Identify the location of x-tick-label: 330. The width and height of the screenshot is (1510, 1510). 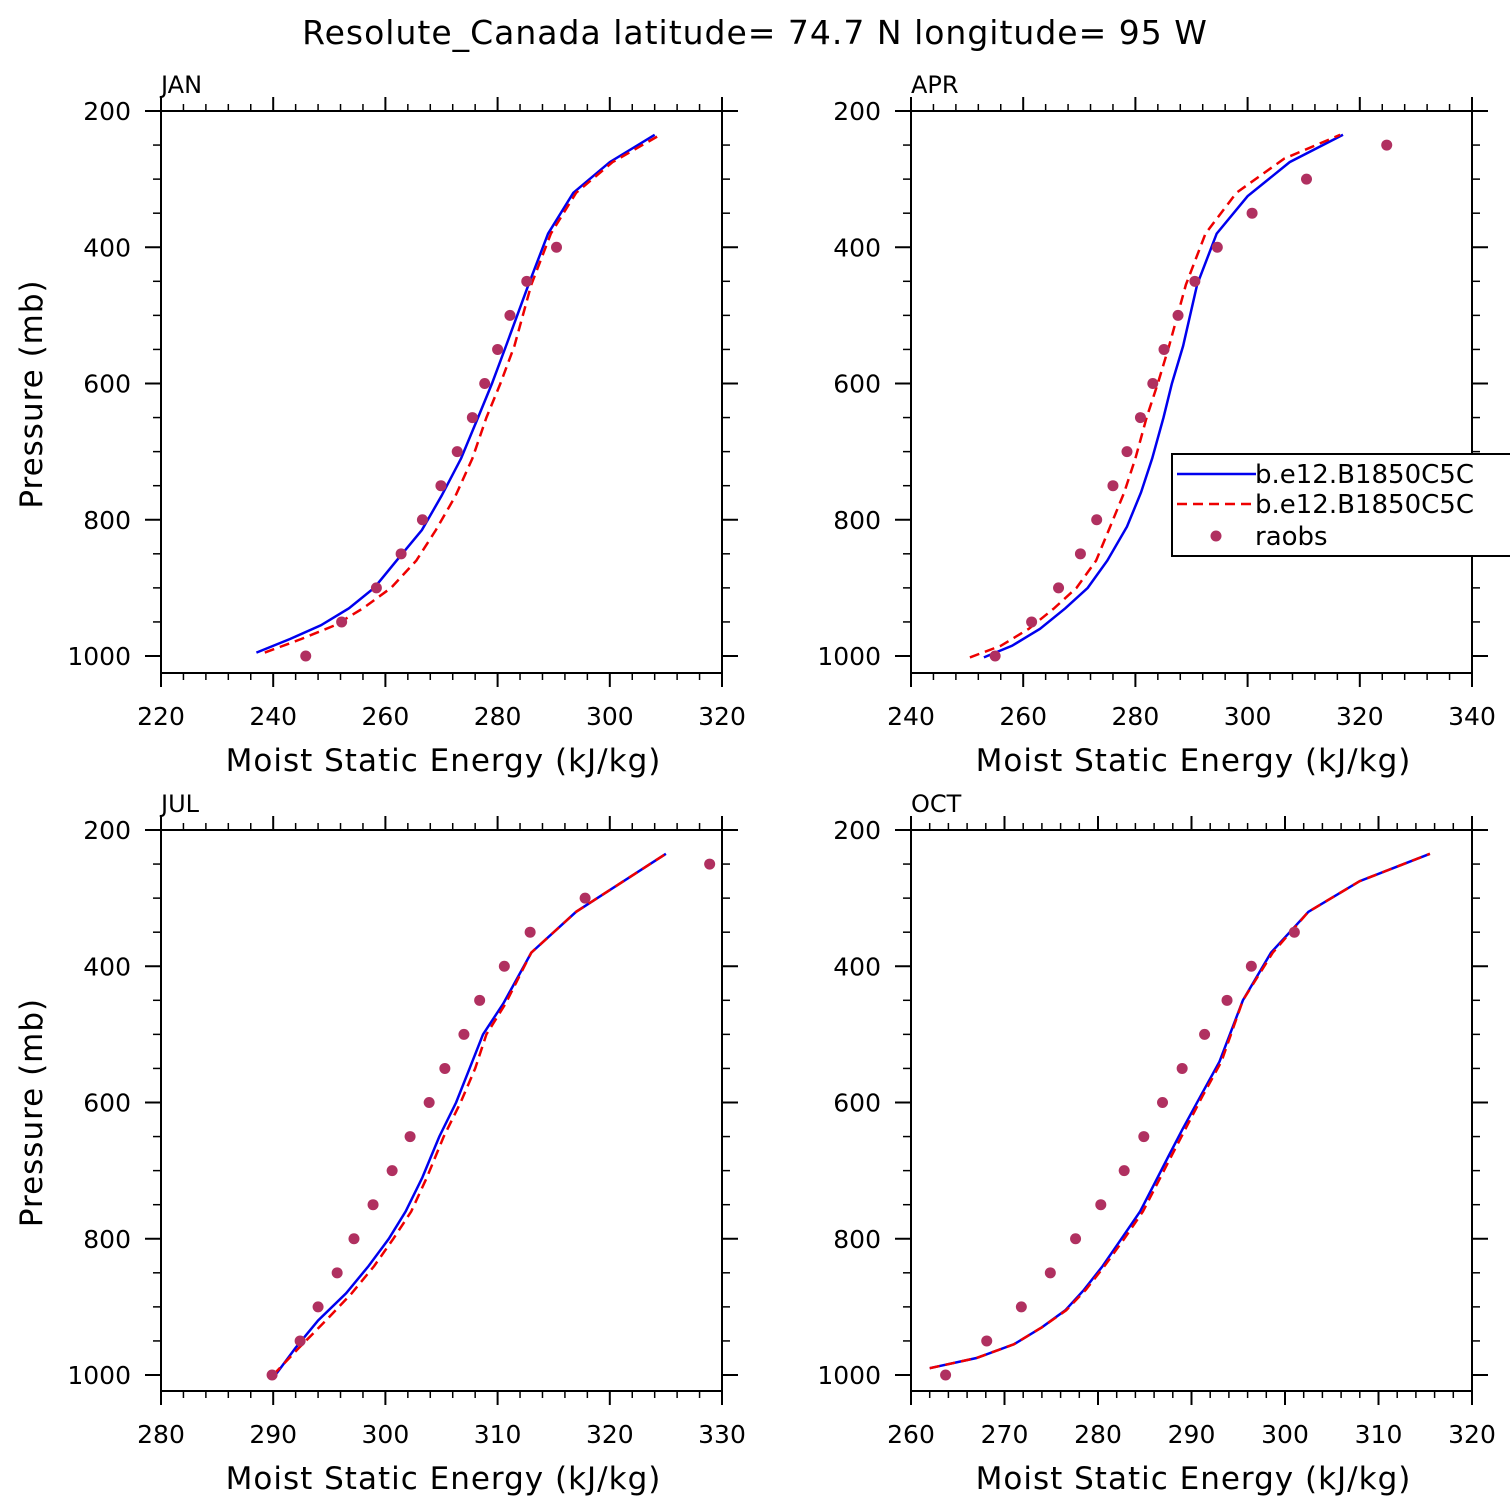
(722, 1434).